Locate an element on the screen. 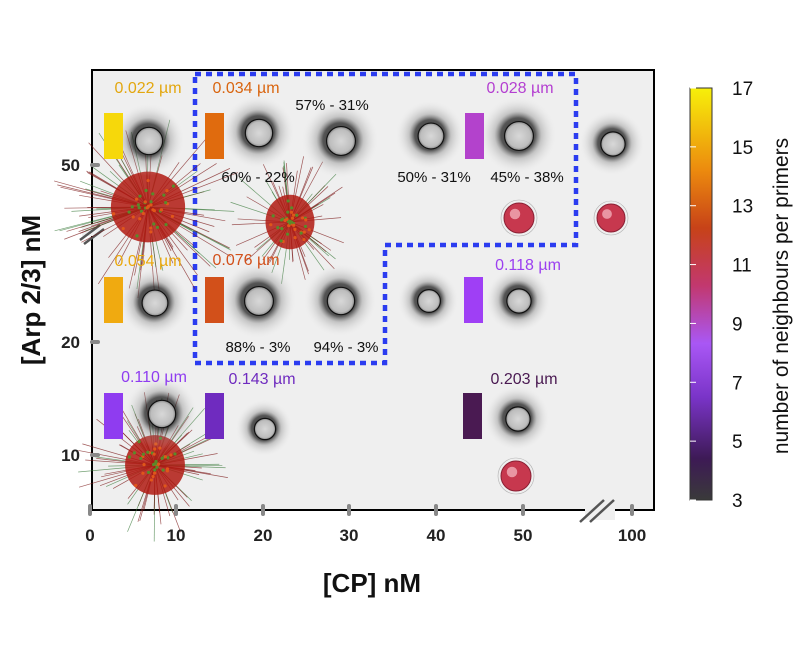 The height and width of the screenshot is (666, 800). colorbar-tick-label: 3 is located at coordinates (737, 501).